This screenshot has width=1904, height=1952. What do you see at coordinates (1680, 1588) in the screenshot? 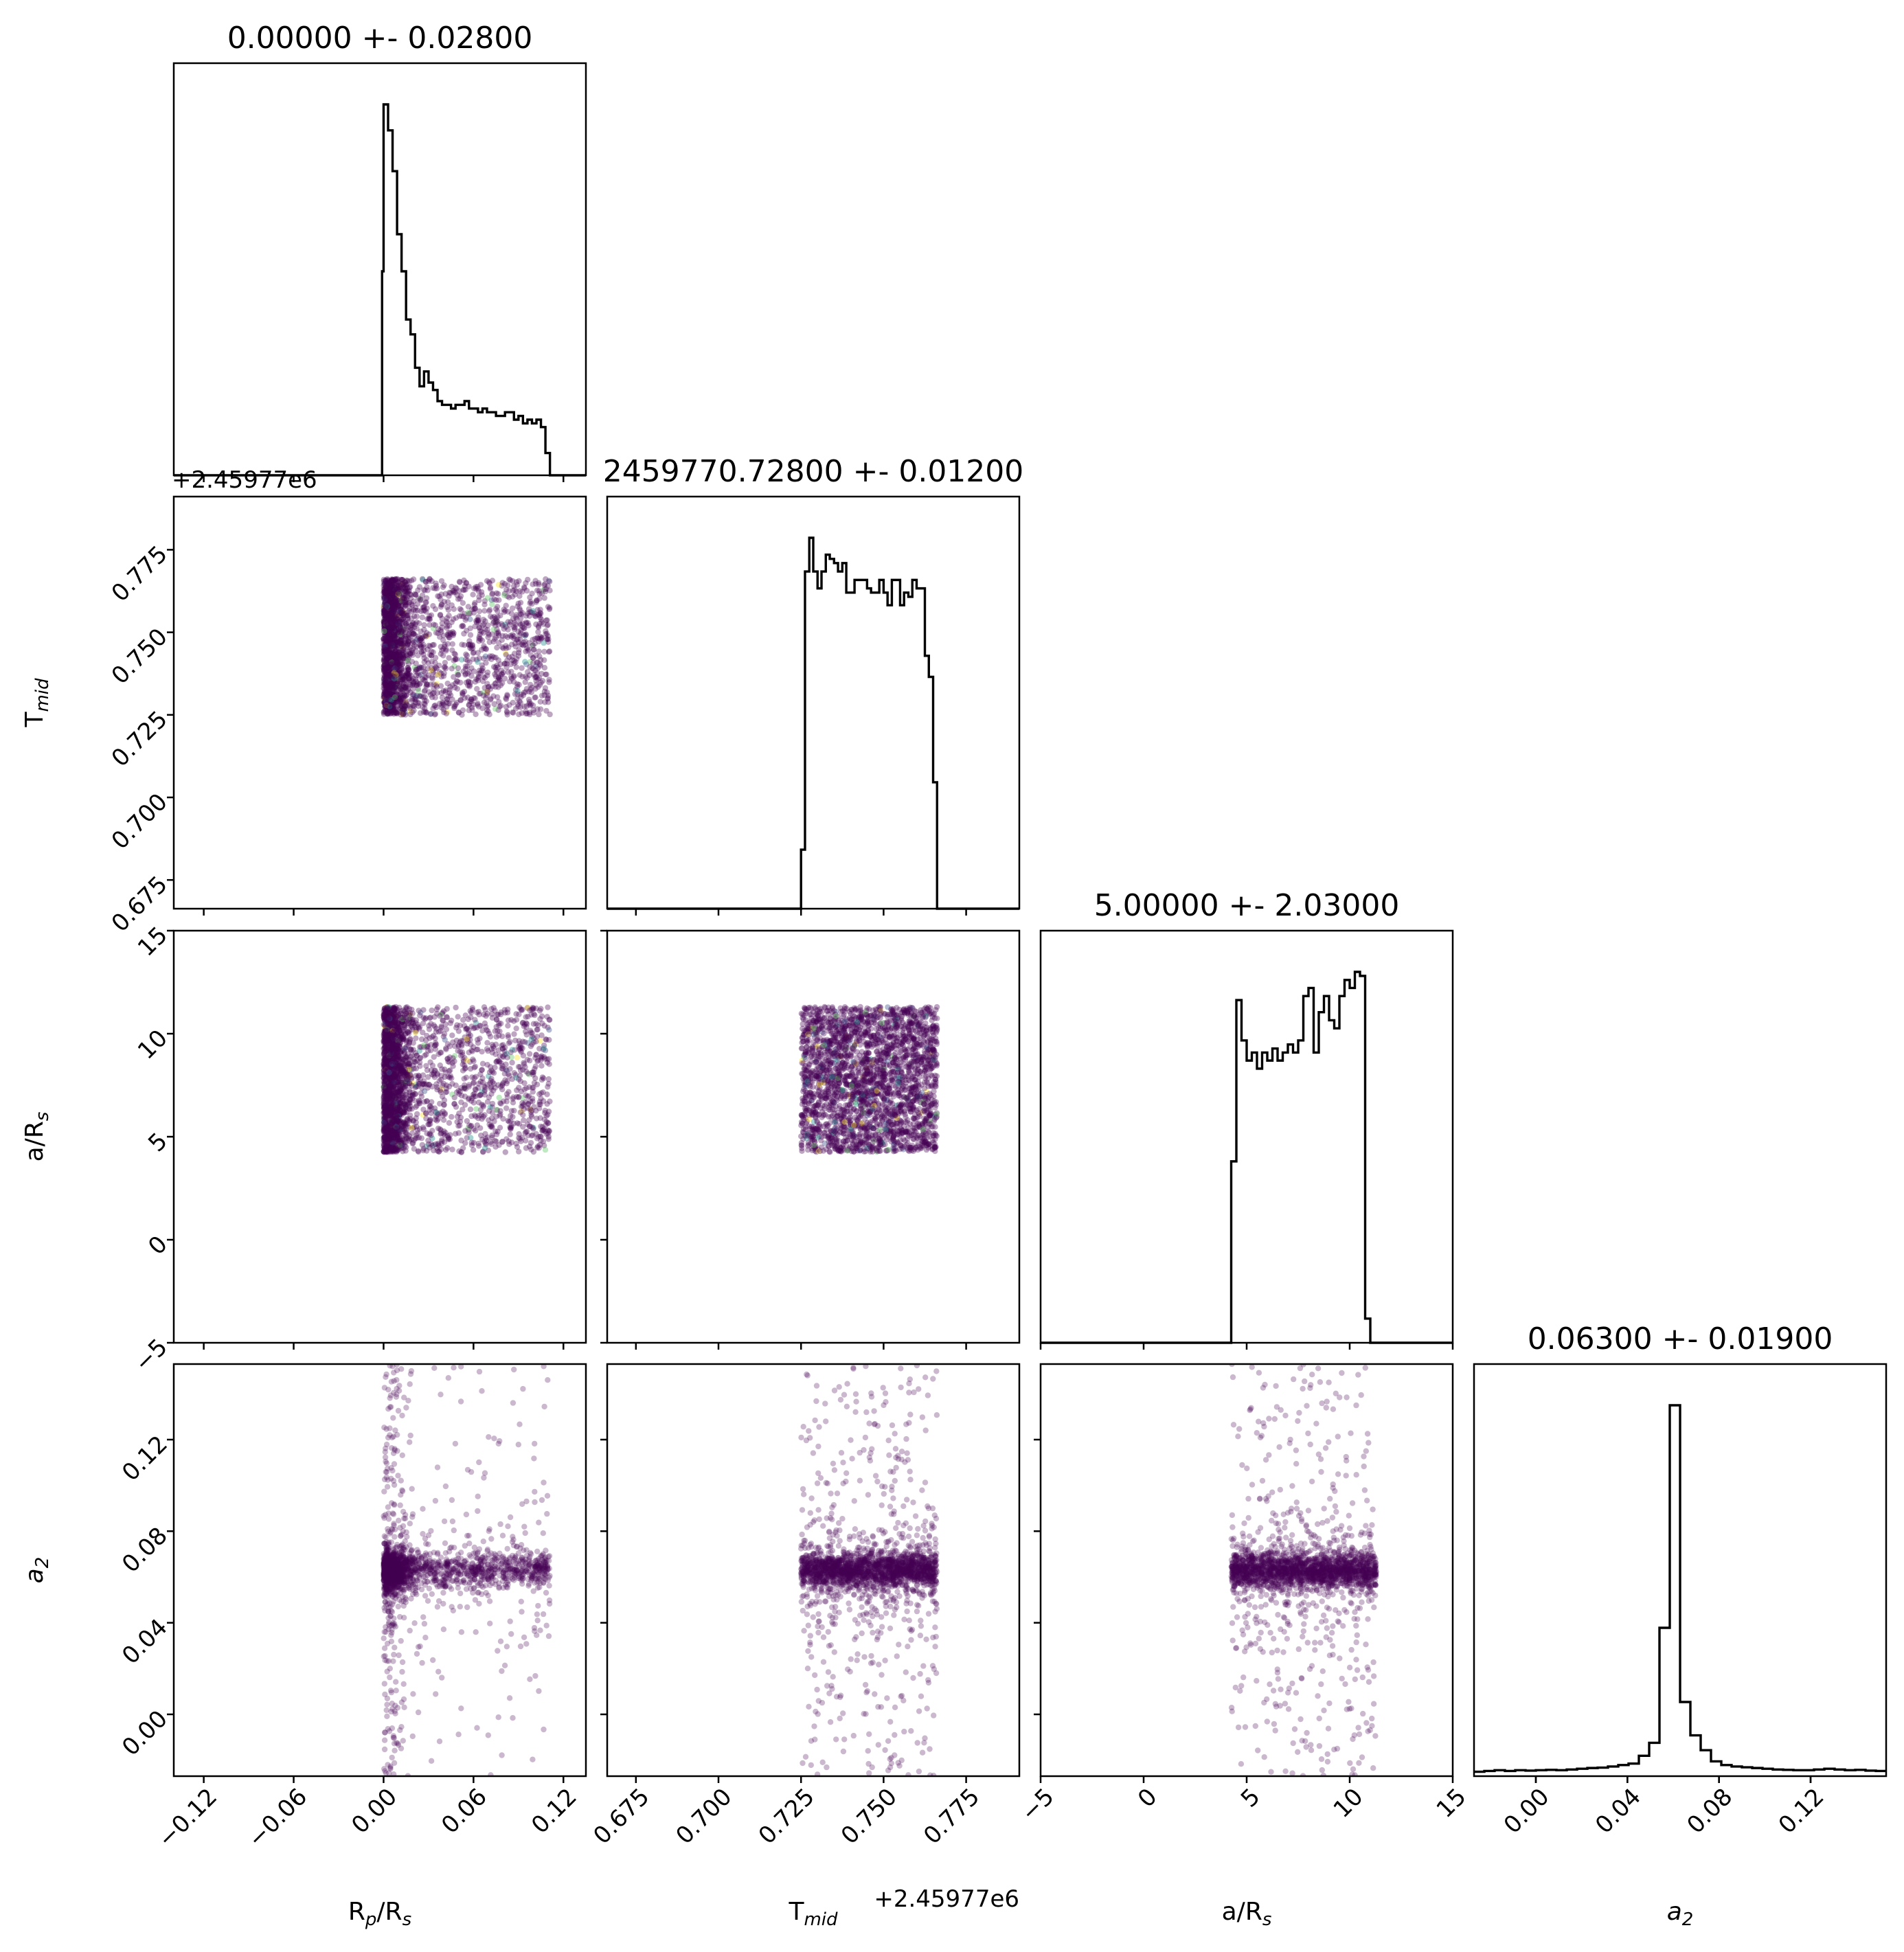
I see `histogram-a2` at bounding box center [1680, 1588].